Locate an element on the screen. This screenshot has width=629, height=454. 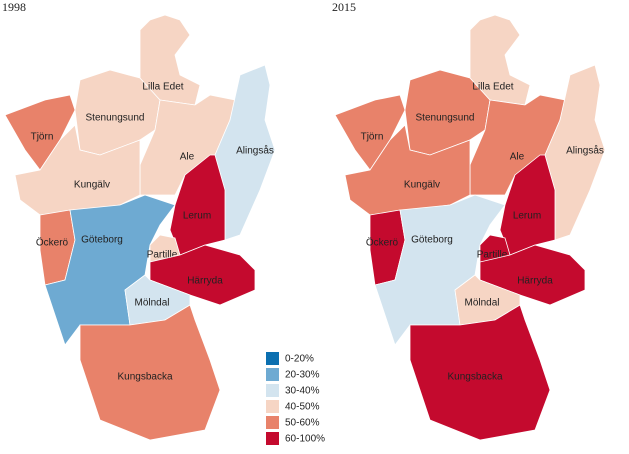
legend-label: 50-60% is located at coordinates (302, 423).